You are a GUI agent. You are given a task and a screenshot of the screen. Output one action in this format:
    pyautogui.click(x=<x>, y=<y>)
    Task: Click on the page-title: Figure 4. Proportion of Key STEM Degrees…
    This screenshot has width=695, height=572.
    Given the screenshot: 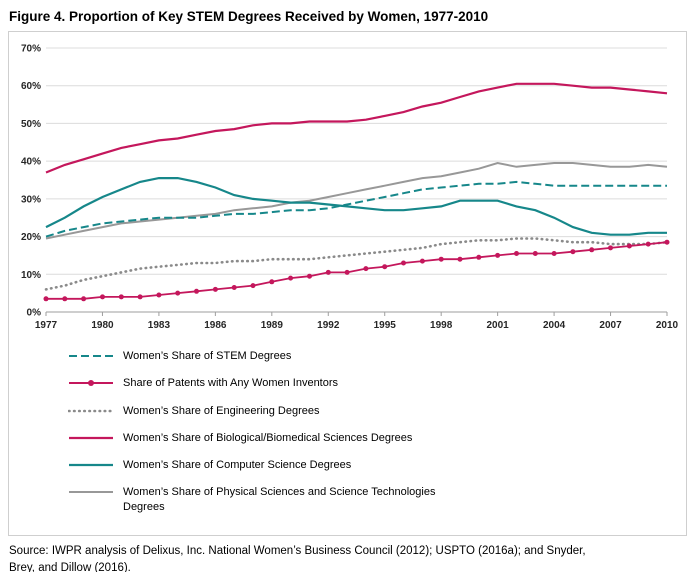 What is the action you would take?
    pyautogui.click(x=249, y=16)
    